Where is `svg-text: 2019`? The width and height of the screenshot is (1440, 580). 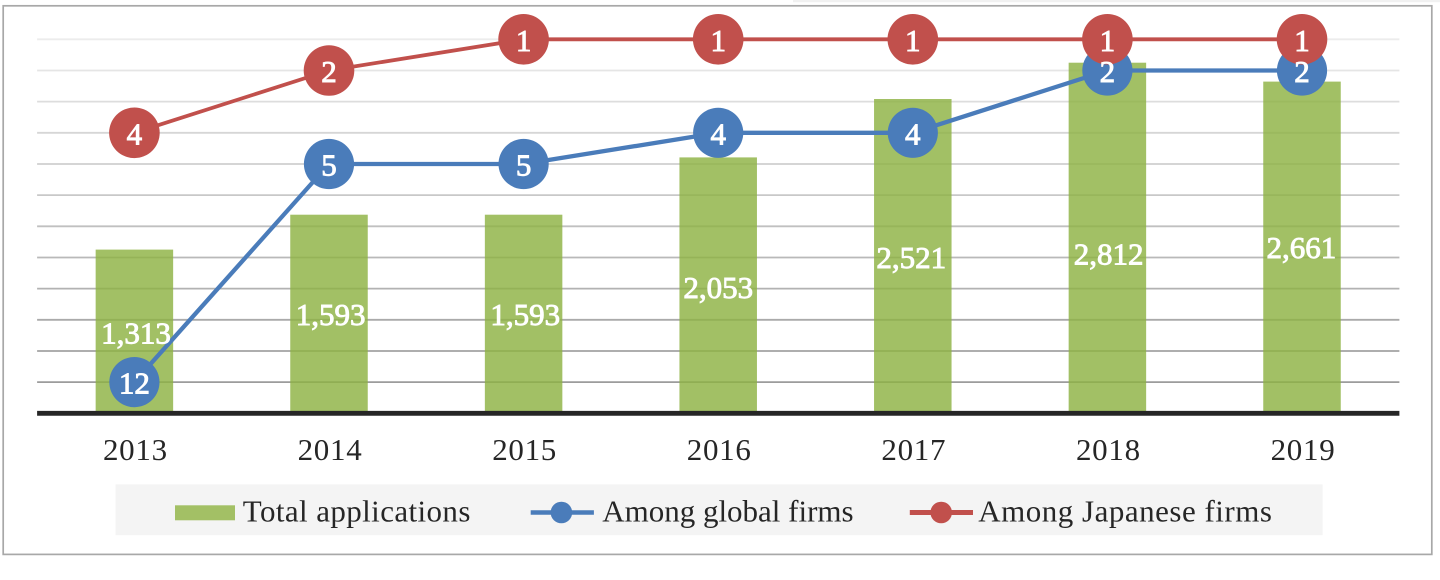
svg-text: 2019 is located at coordinates (1303, 449).